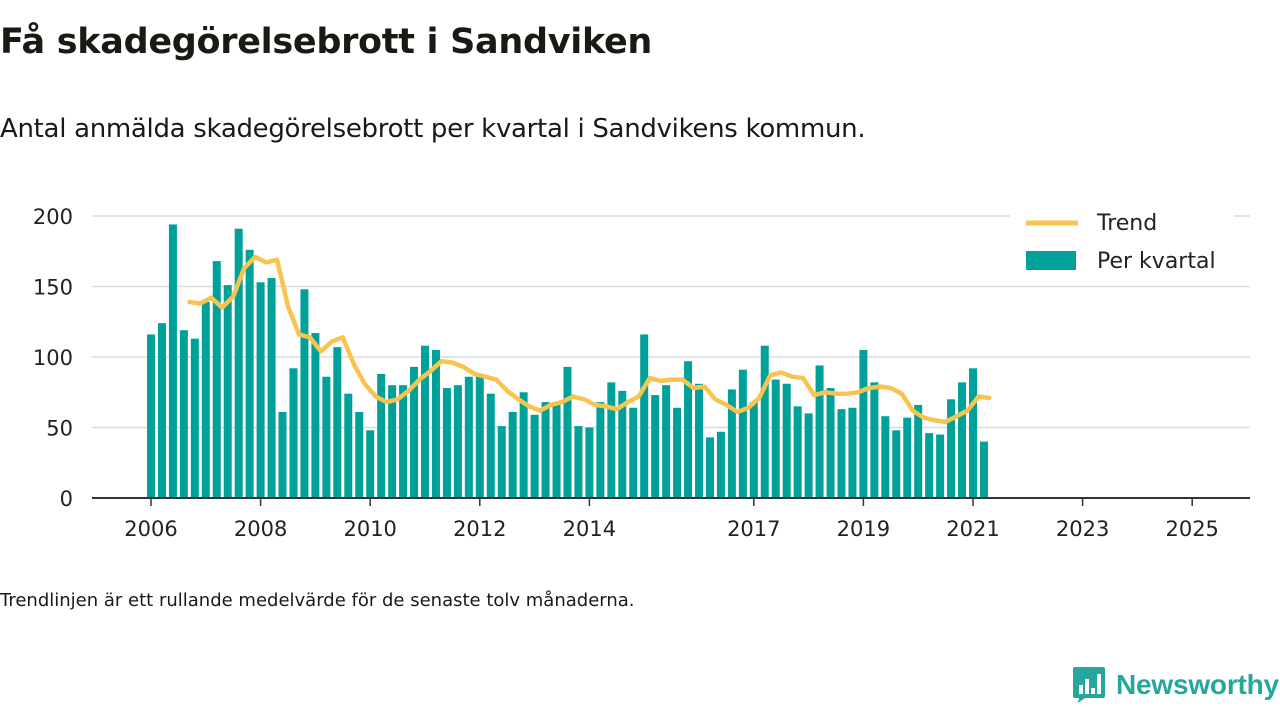  Describe the element at coordinates (1082, 529) in the screenshot. I see `x-tick-label: 2023` at that location.